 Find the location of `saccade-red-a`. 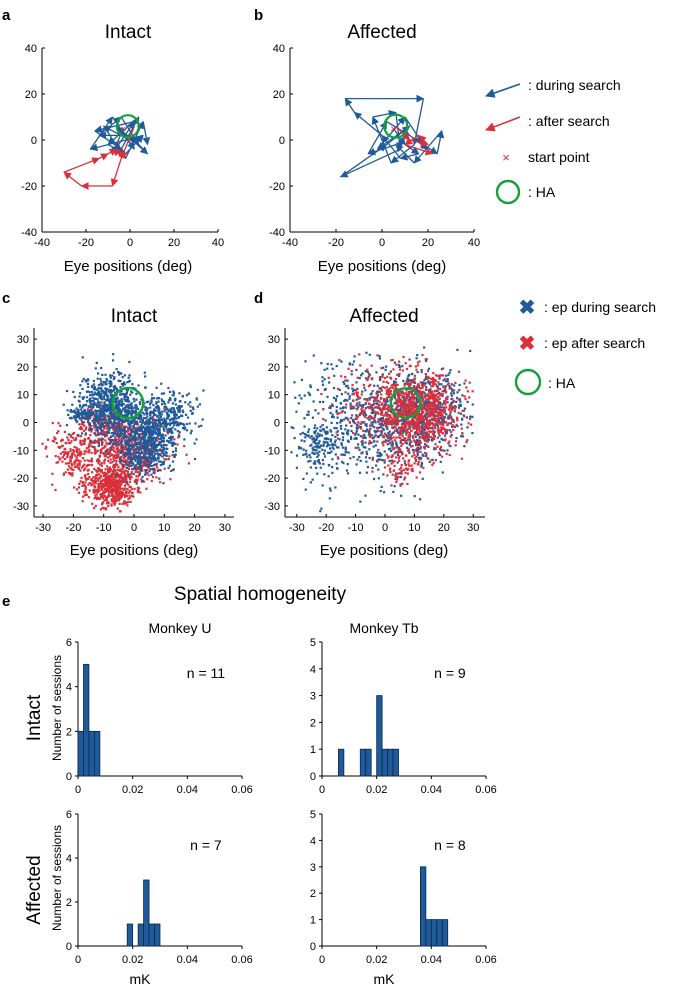

saccade-red-a is located at coordinates (81, 165).